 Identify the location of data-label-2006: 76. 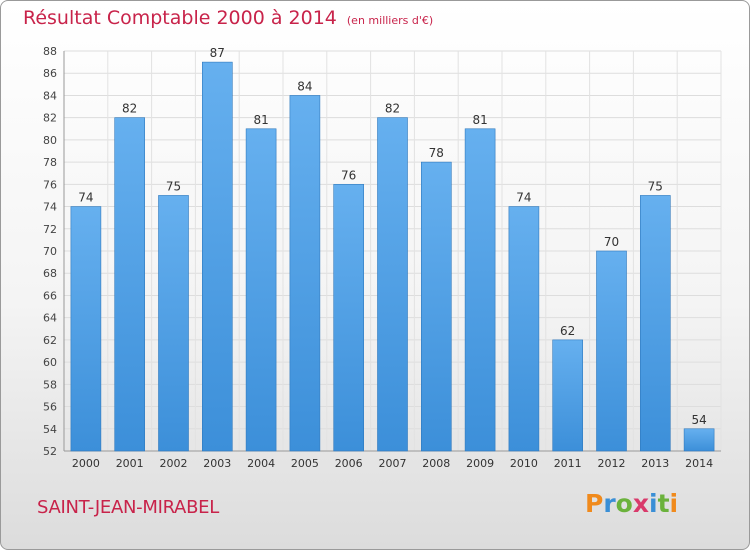
(348, 175).